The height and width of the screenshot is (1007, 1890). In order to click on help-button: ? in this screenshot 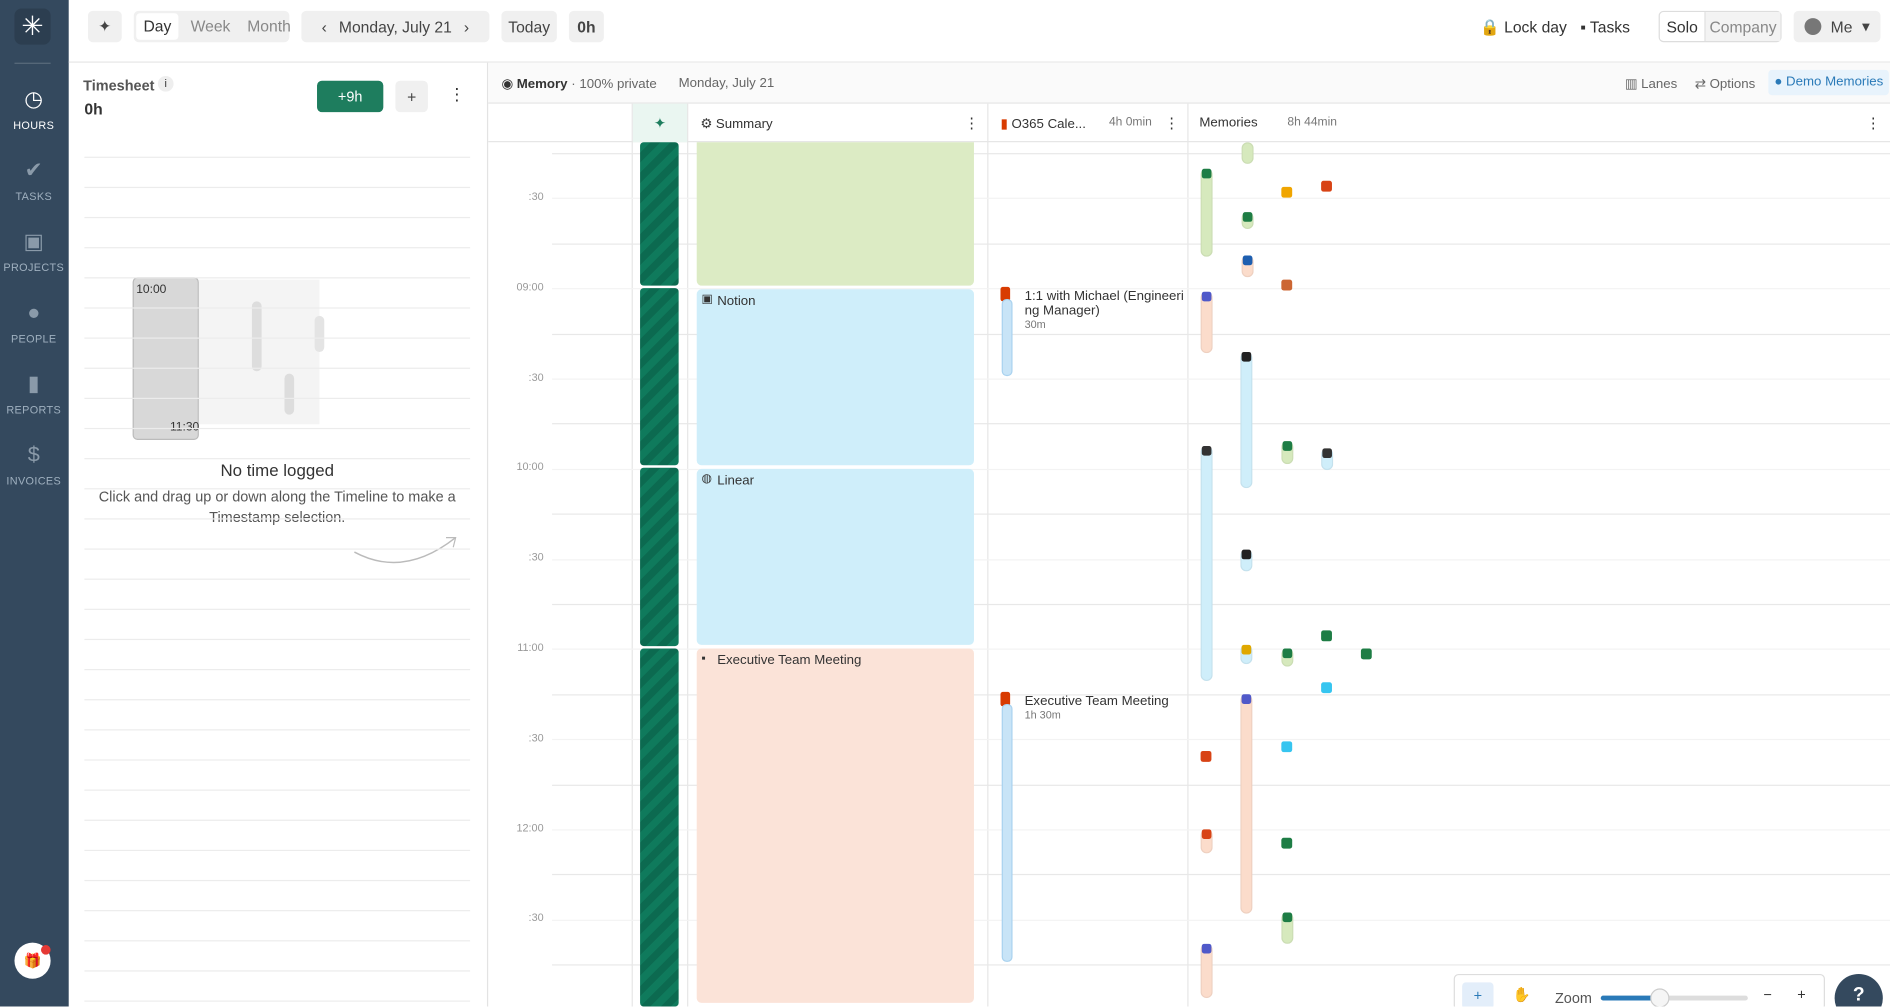, I will do `click(1858, 990)`.